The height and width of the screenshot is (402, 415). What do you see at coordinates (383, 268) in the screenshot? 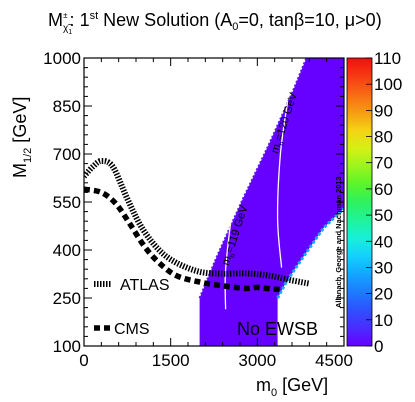
I see `colorbar-tick-label: 30` at bounding box center [383, 268].